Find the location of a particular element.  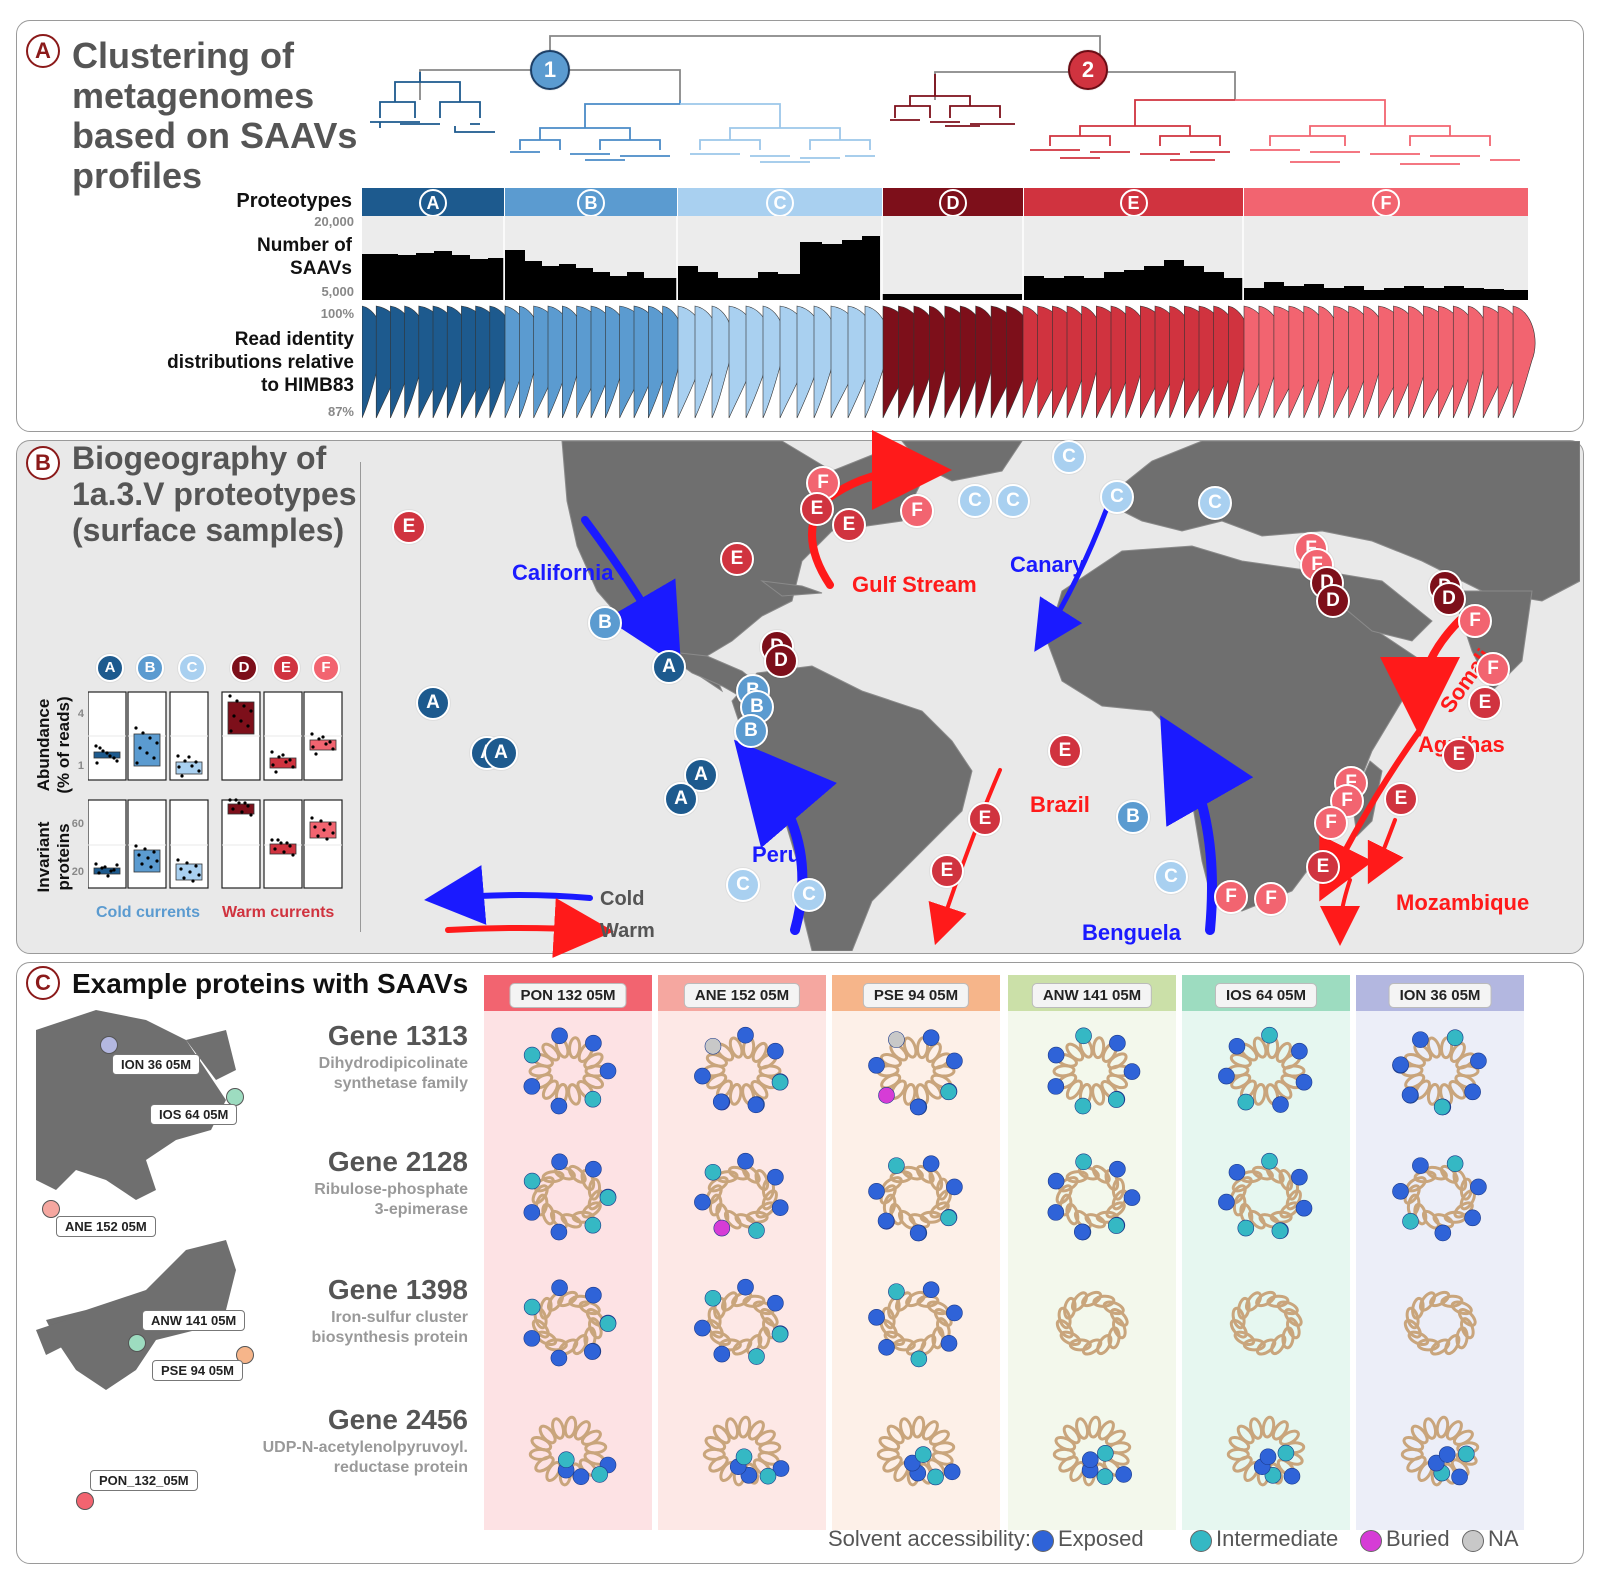

read-identity-ridge is located at coordinates (1524, 362).